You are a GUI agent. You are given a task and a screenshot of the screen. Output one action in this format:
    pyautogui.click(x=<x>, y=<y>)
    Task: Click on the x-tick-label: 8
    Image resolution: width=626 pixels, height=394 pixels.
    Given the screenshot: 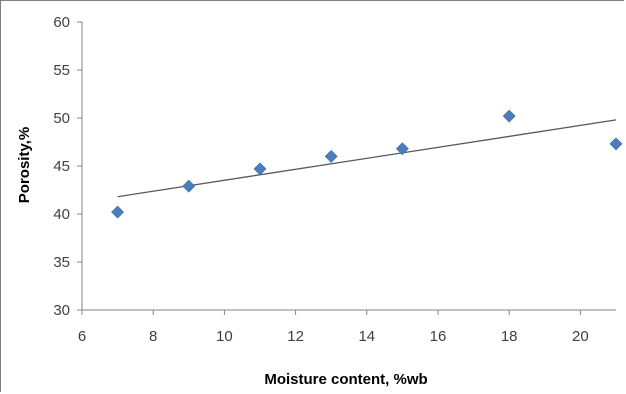 What is the action you would take?
    pyautogui.click(x=153, y=336)
    